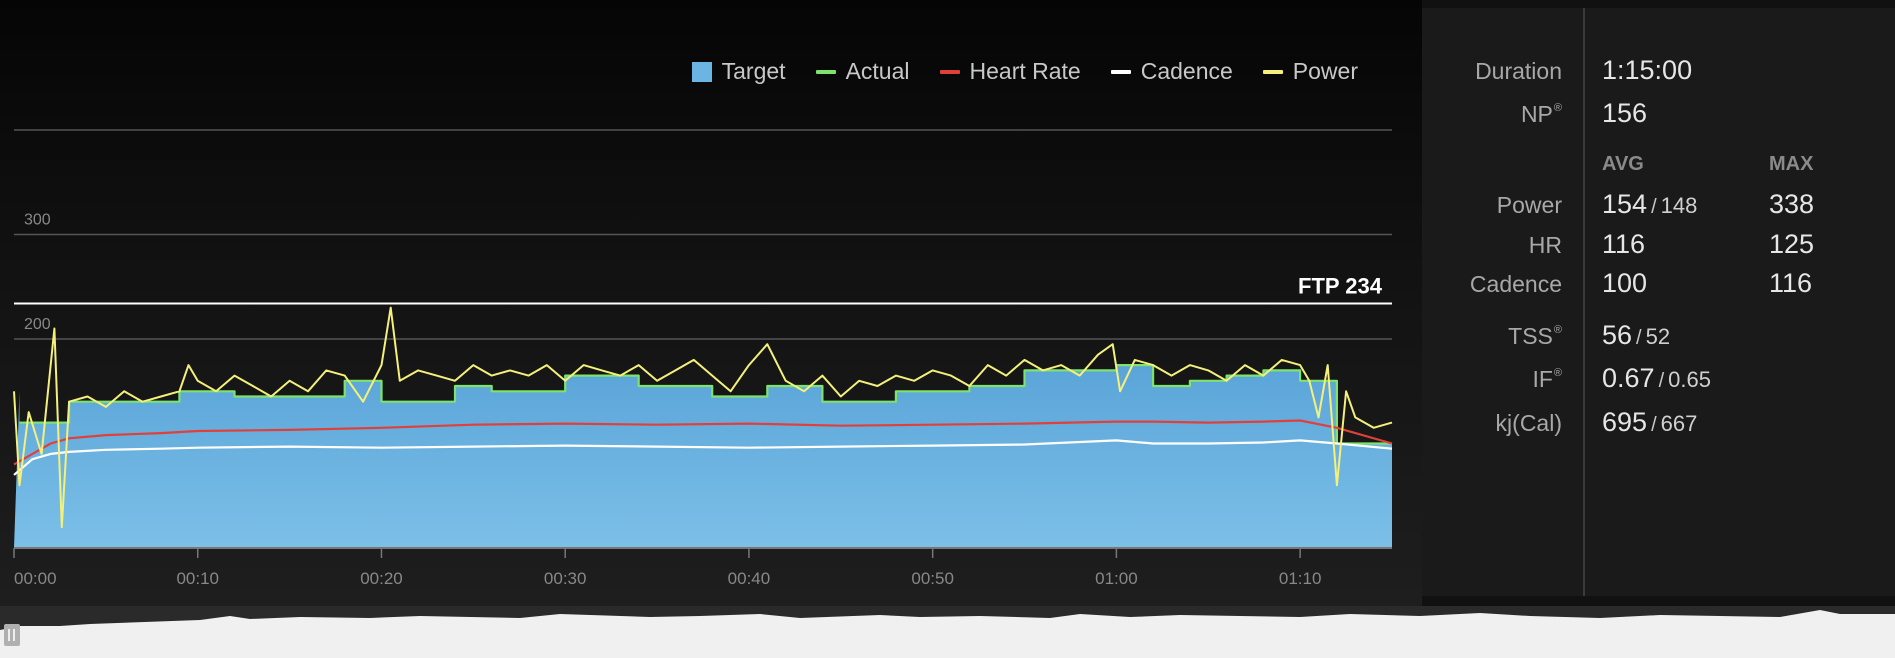 Image resolution: width=1895 pixels, height=658 pixels. I want to click on legend-item-cadence: Cadence, so click(1171, 71).